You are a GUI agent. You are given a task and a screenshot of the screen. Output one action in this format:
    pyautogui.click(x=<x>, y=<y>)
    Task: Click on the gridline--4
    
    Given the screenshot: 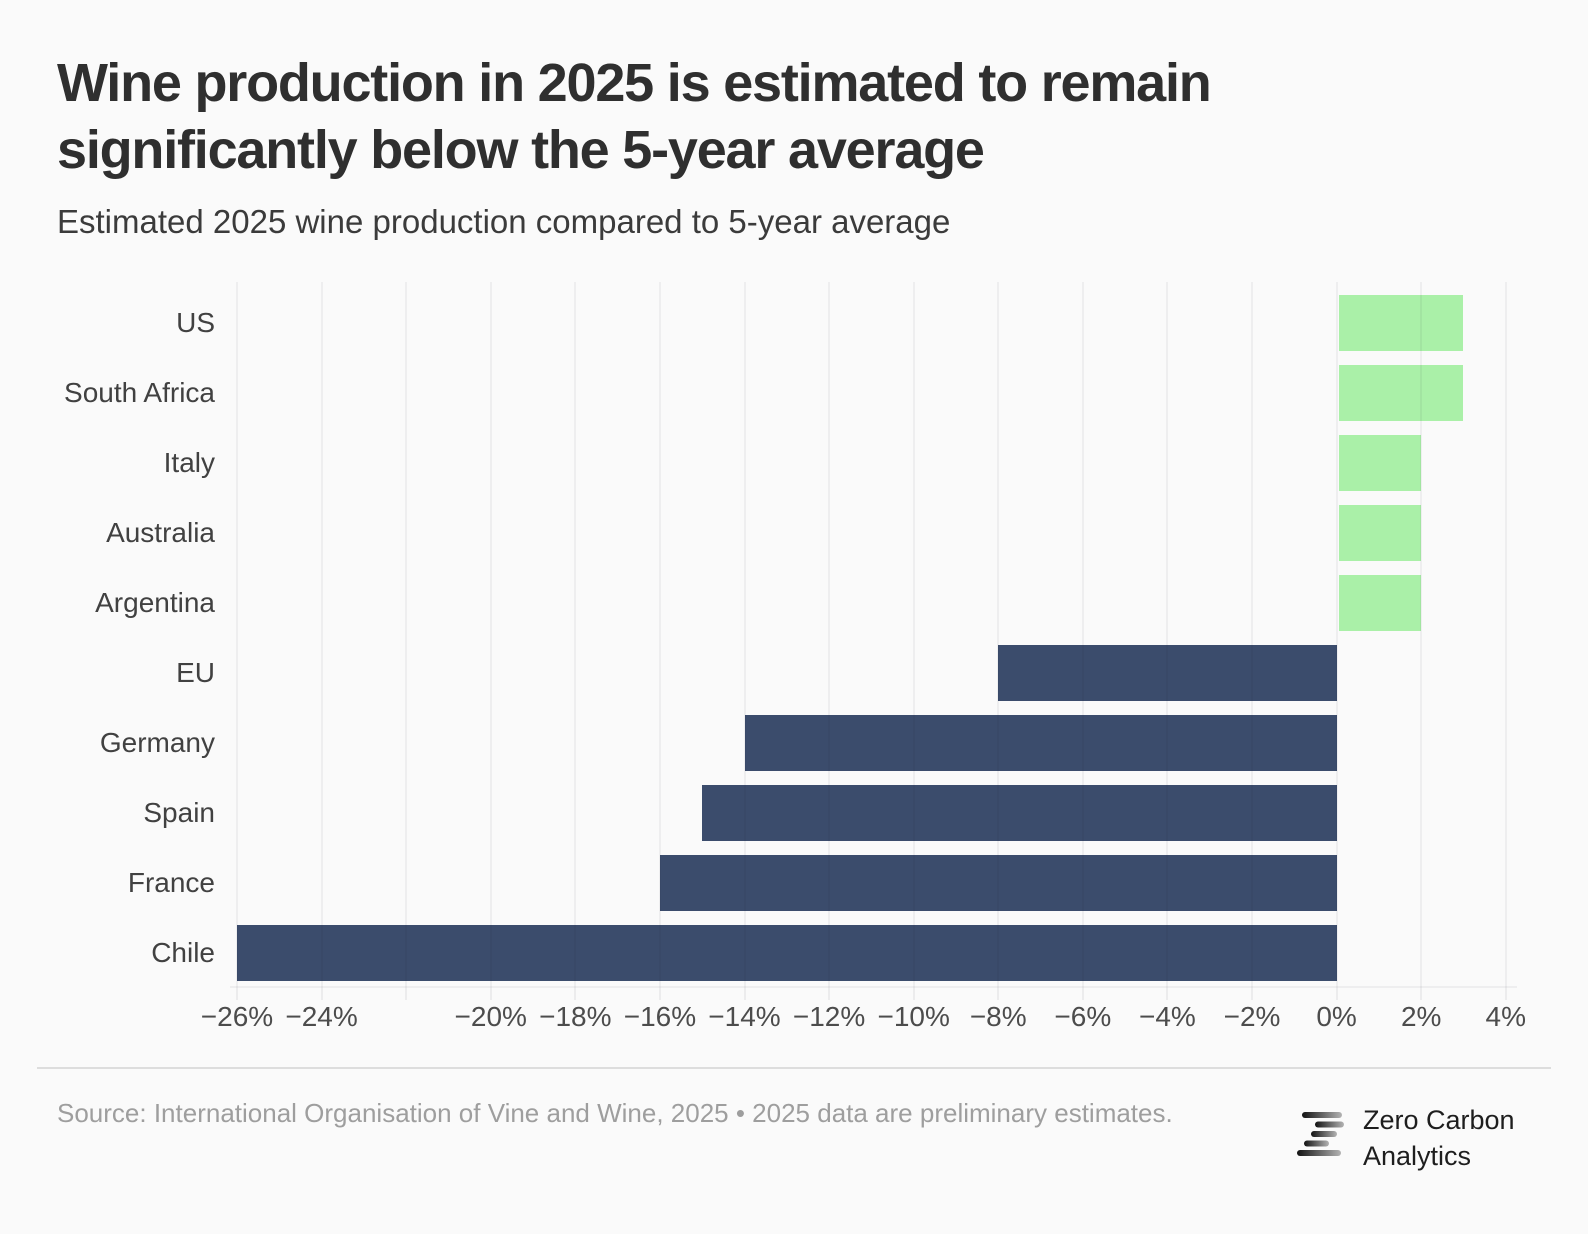 What is the action you would take?
    pyautogui.click(x=1167, y=635)
    